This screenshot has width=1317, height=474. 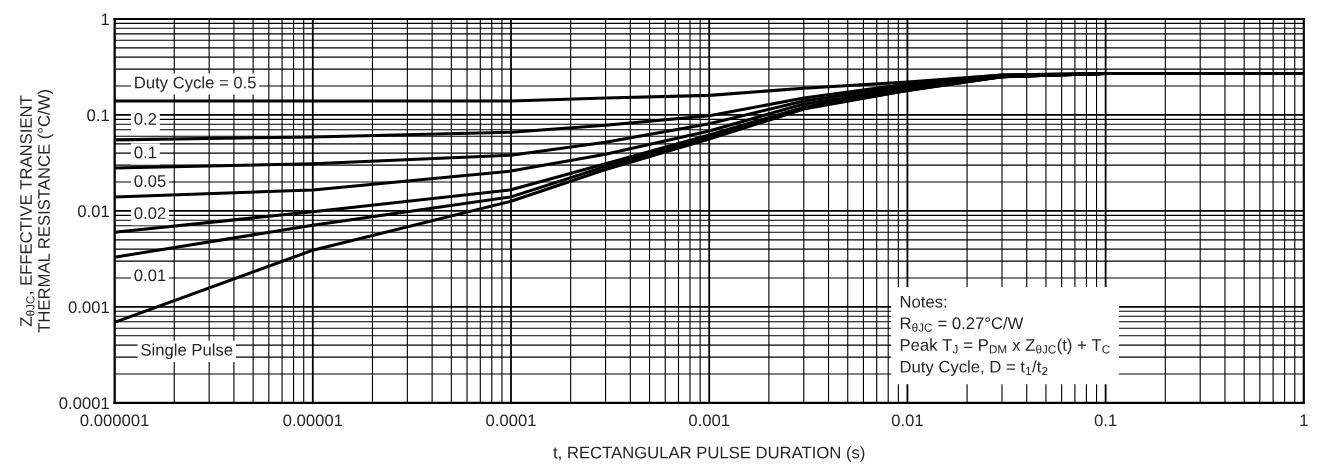 What do you see at coordinates (84, 403) in the screenshot?
I see `y-tick-label: 0.0001` at bounding box center [84, 403].